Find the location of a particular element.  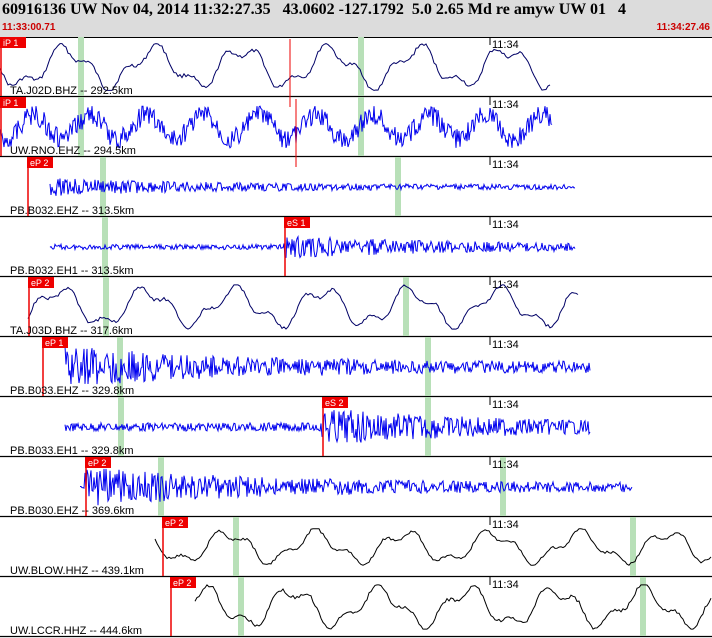

trace-panel-8: 11:34 eP 2 UW.BLOW.HHZ -- 439.1km is located at coordinates (356, 547).